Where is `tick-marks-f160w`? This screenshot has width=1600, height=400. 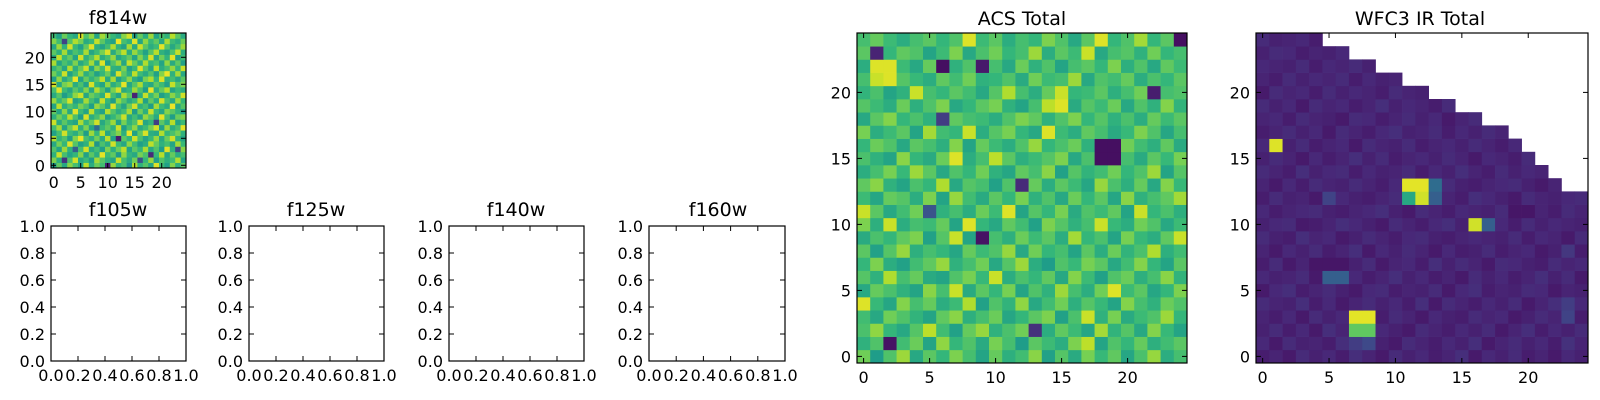
tick-marks-f160w is located at coordinates (717, 293).